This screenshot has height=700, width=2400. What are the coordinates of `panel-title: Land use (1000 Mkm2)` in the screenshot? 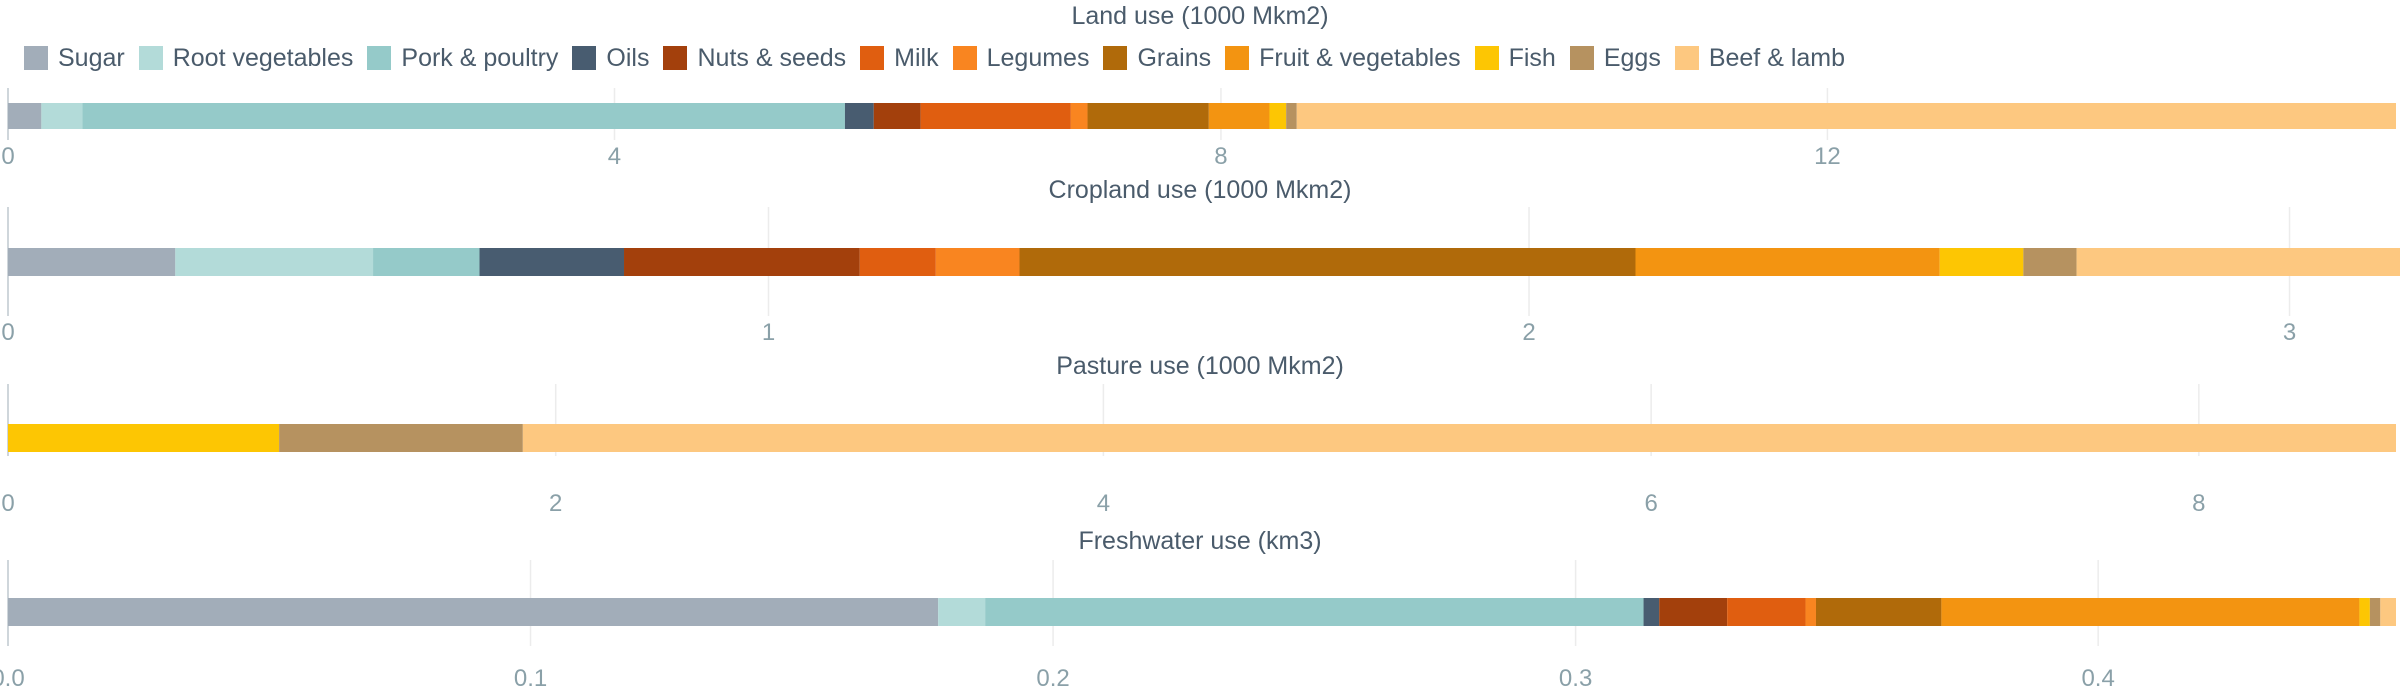 It's located at (1199, 16).